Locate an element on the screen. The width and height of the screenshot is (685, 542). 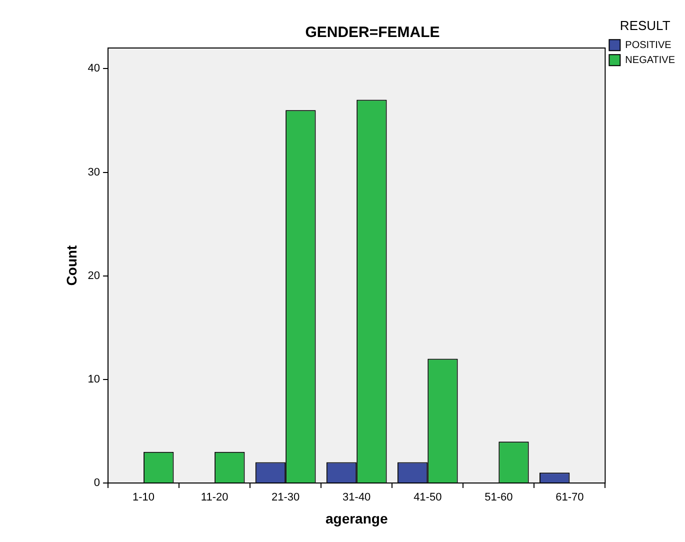
y-tick-label: 30 is located at coordinates (94, 172).